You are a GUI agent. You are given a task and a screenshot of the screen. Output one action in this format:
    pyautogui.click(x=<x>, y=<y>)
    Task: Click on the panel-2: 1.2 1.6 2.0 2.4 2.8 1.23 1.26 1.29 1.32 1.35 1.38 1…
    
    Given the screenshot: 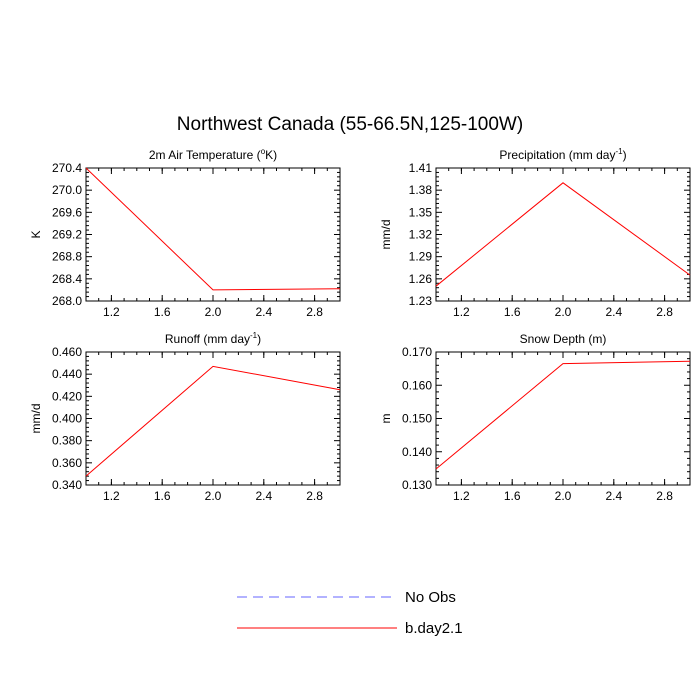 What is the action you would take?
    pyautogui.click(x=535, y=233)
    